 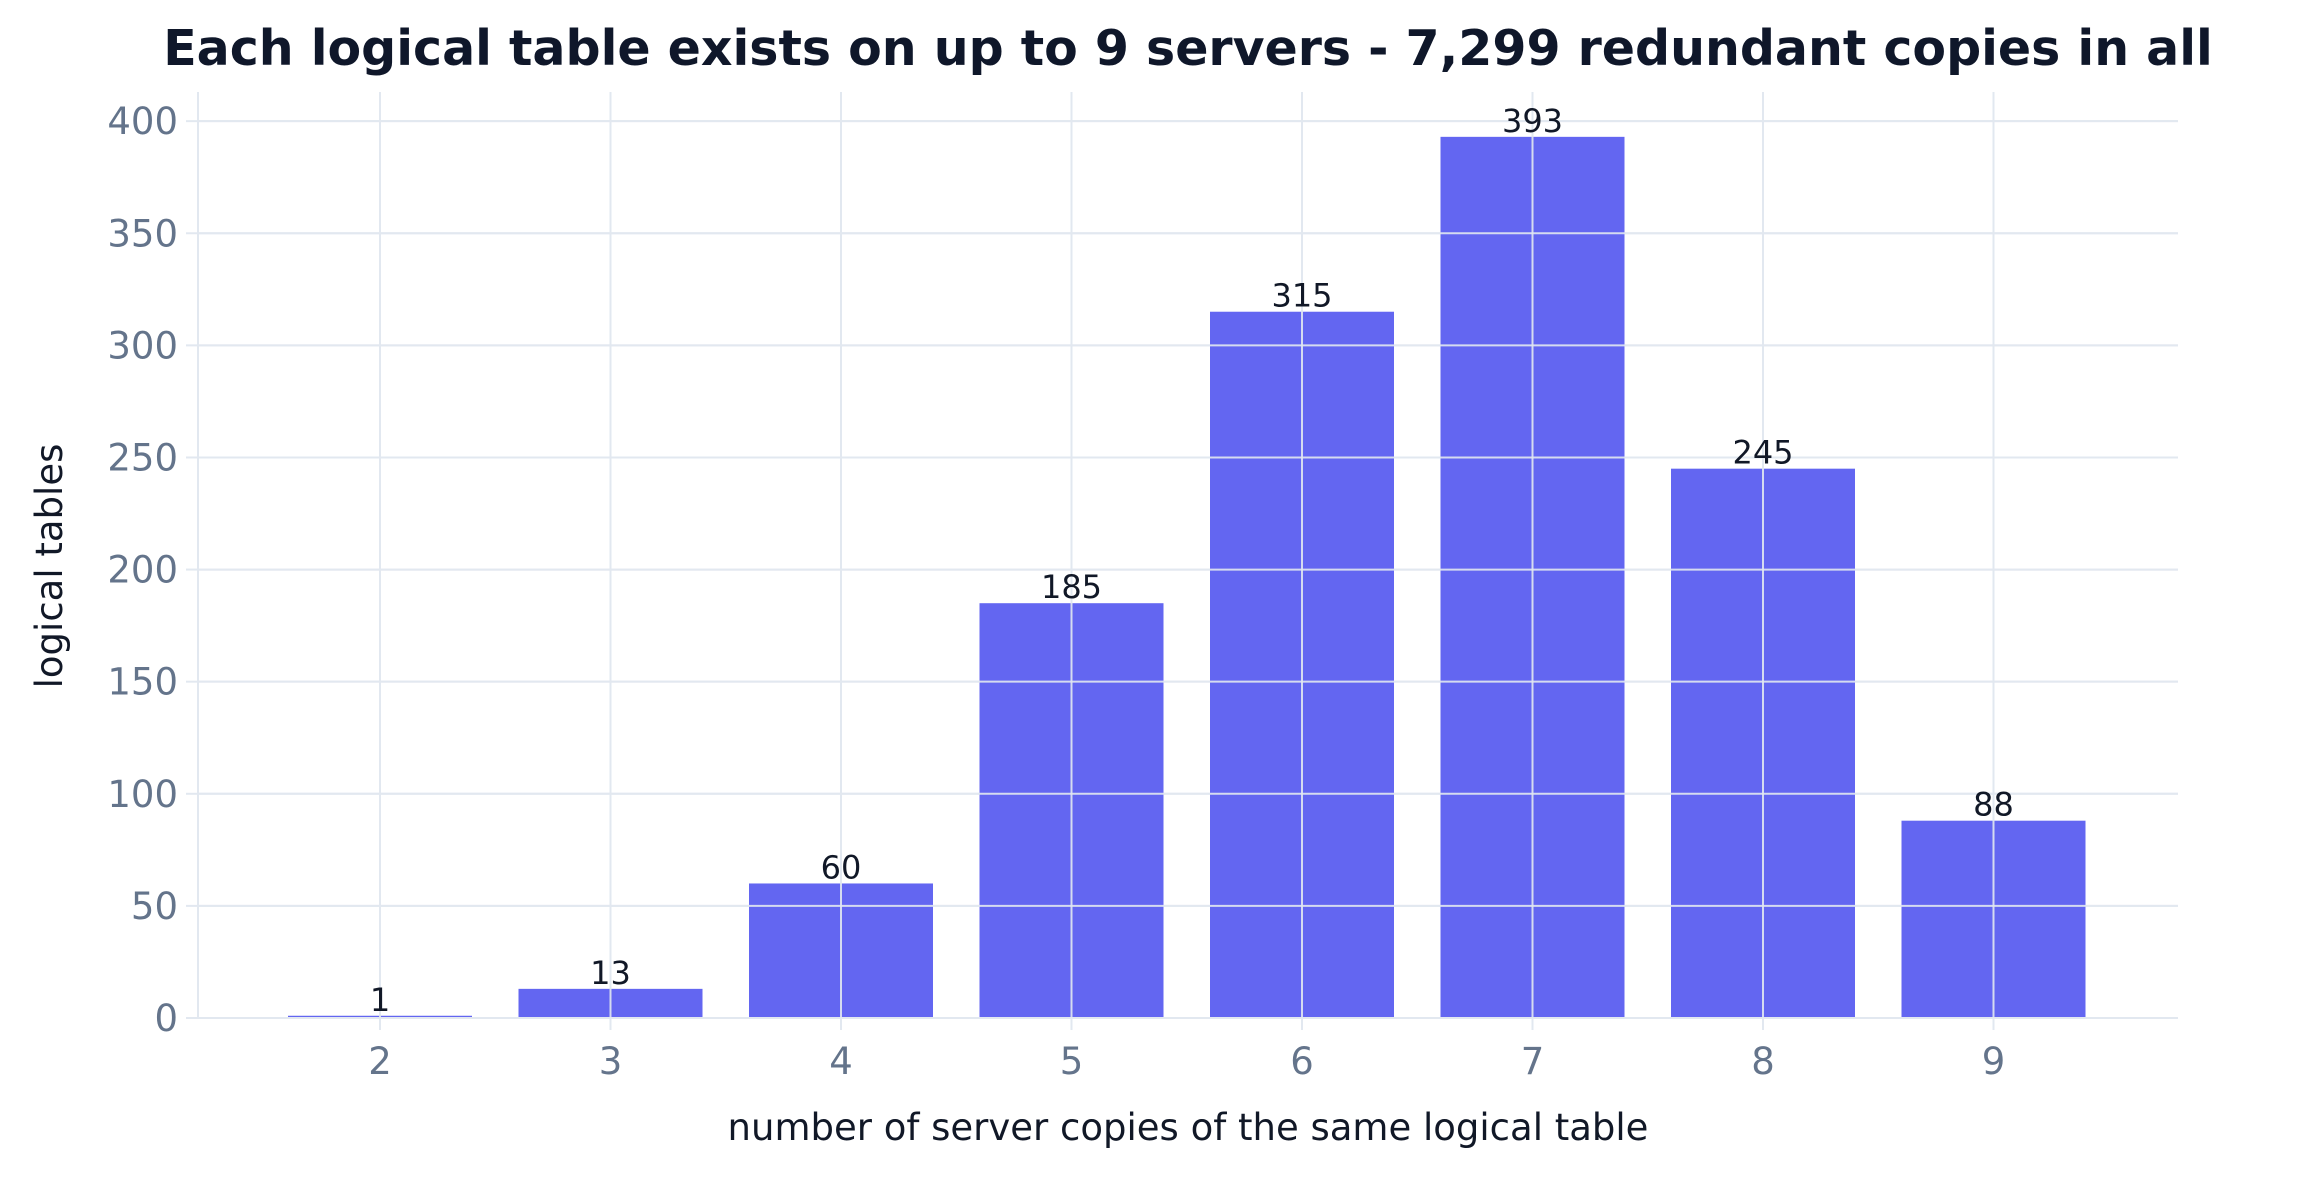 I want to click on y-tick-label: 0, so click(x=166, y=1018).